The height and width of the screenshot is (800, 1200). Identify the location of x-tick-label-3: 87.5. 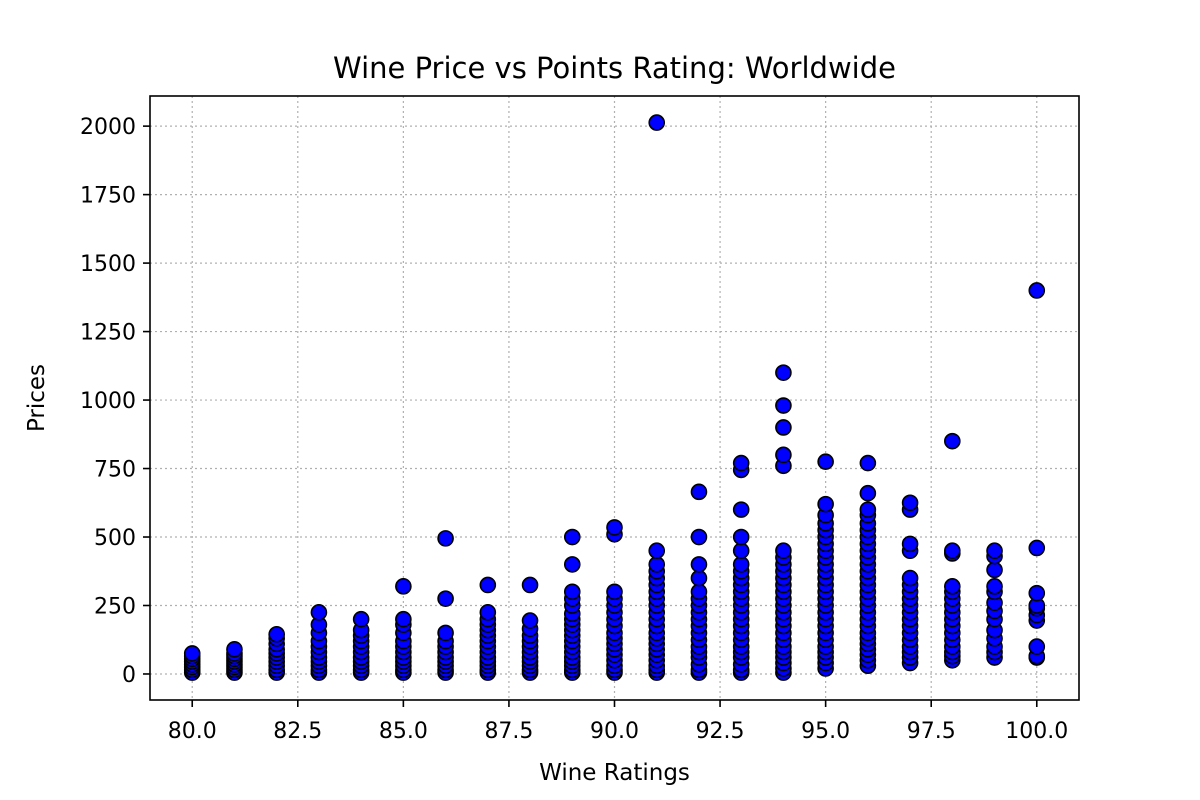
(508, 731).